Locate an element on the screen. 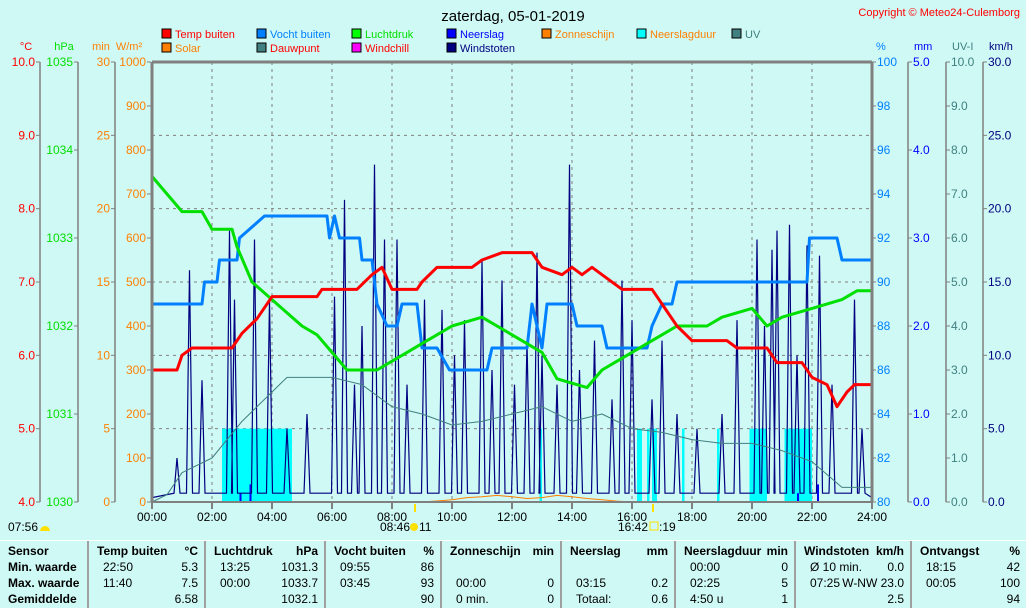 The height and width of the screenshot is (608, 1026). cell-label: 02:25 is located at coordinates (705, 583).